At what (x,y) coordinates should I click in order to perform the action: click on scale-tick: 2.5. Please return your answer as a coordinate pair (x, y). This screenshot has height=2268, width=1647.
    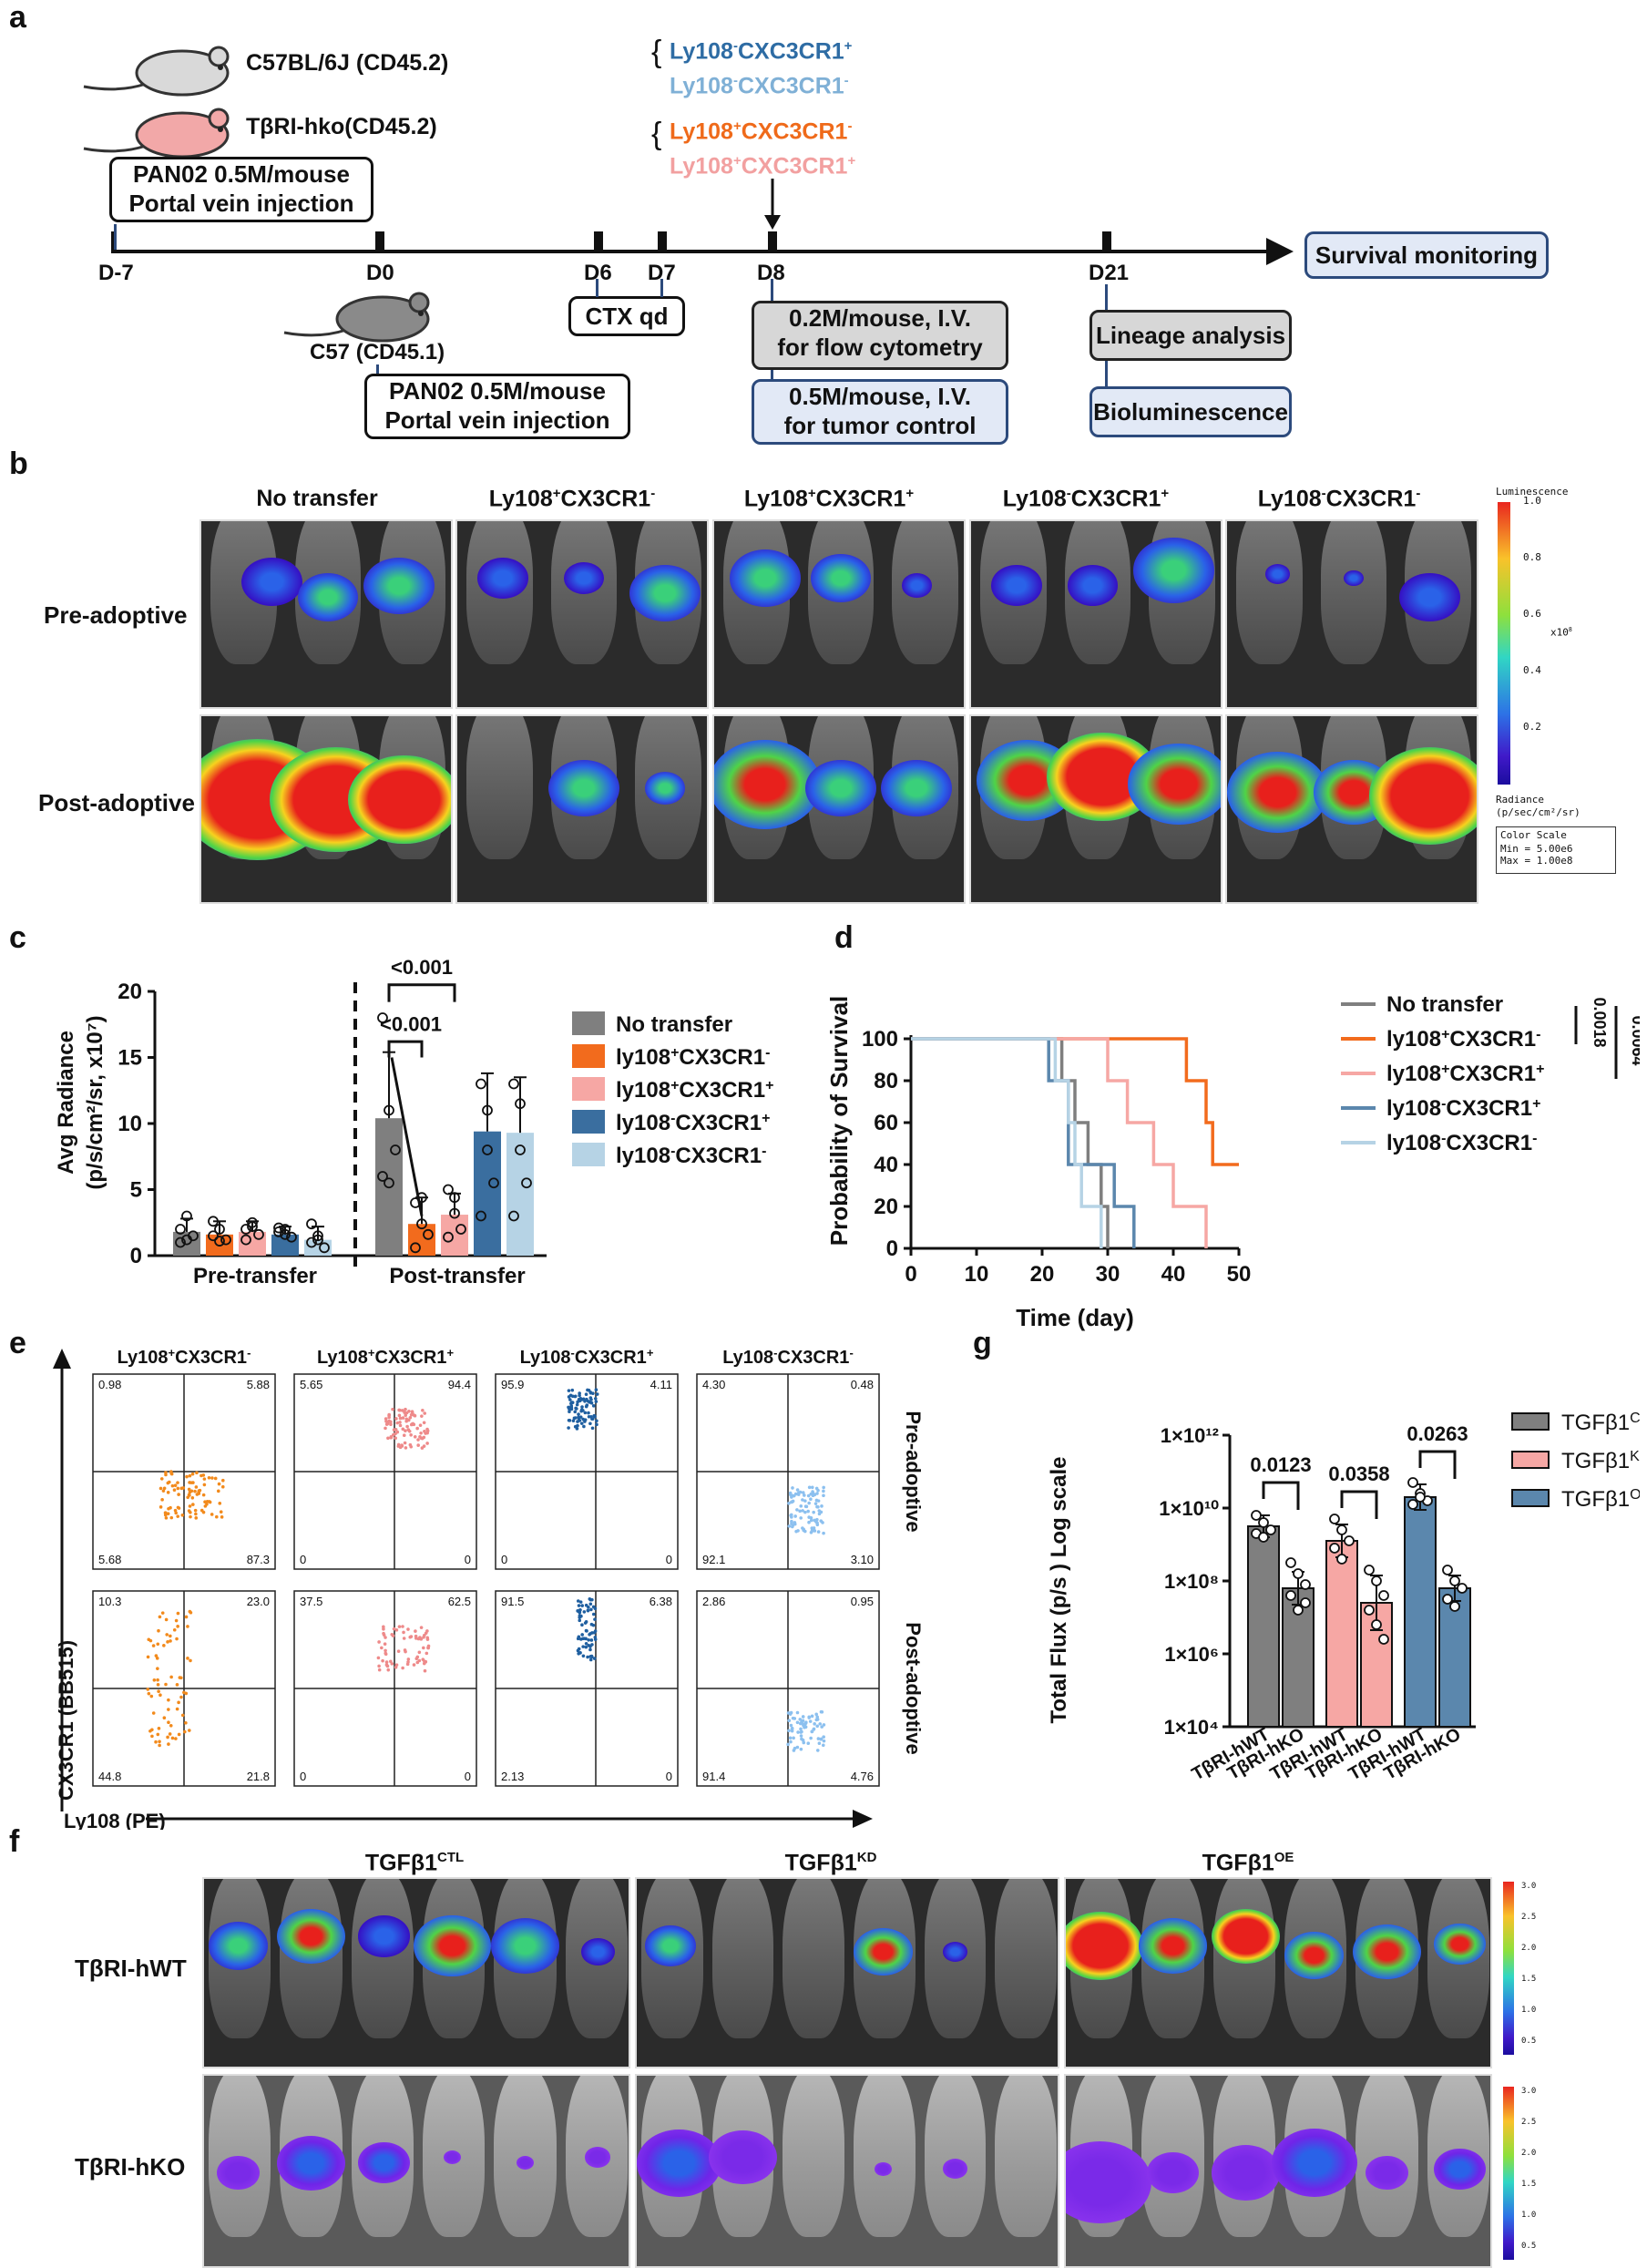
    Looking at the image, I should click on (1529, 2122).